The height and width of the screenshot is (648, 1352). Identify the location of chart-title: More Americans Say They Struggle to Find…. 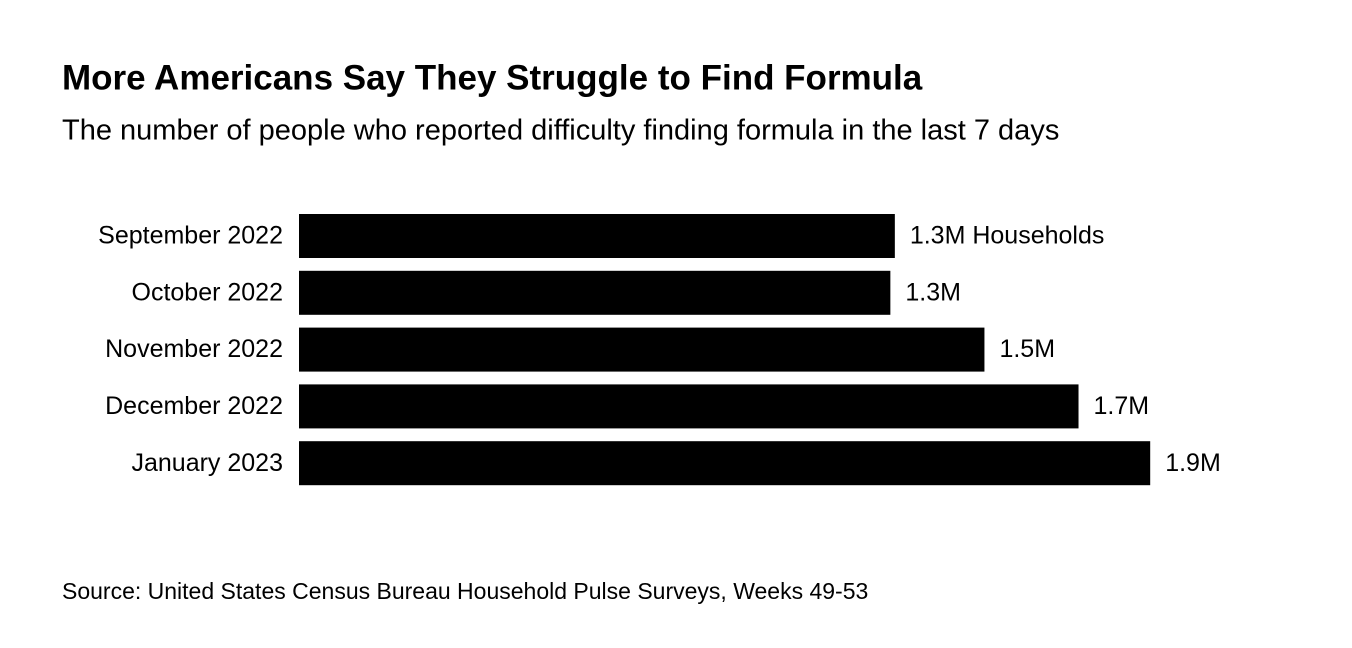
(492, 77).